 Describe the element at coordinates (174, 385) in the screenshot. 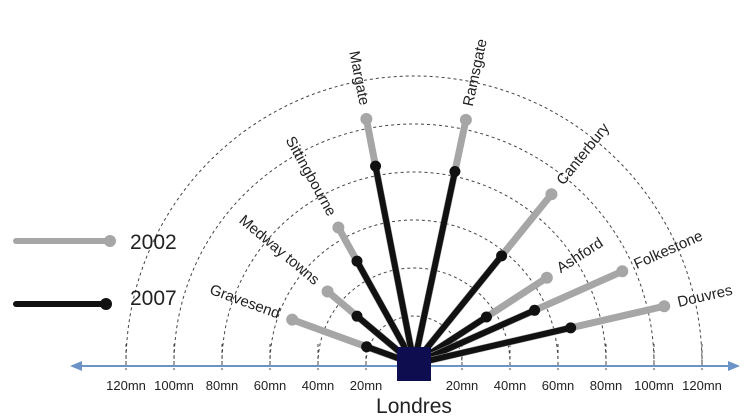

I see `axis-tick-label-left: 100mn` at that location.